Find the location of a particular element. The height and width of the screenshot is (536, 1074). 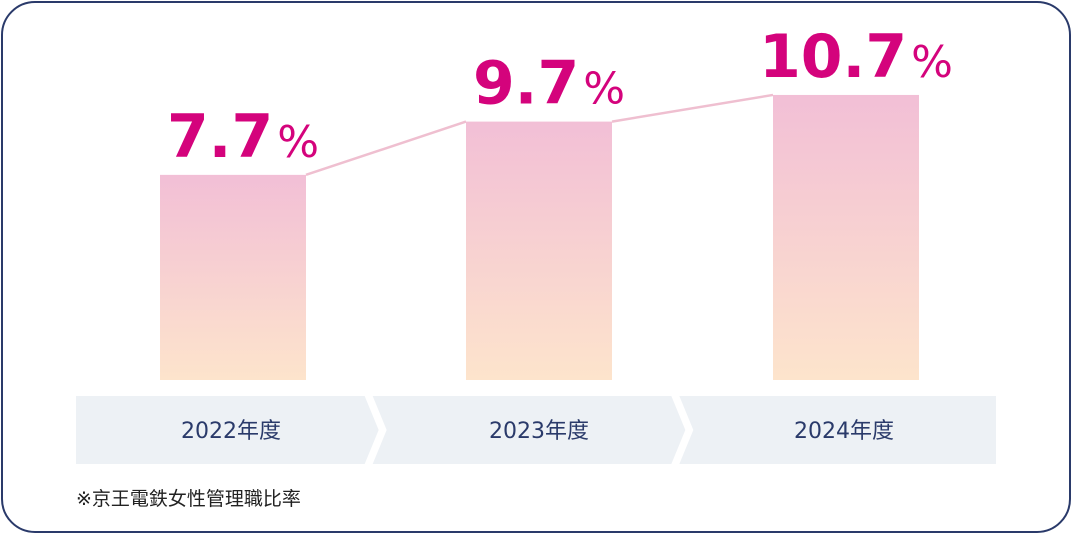

connector-line-group is located at coordinates (539, 135).